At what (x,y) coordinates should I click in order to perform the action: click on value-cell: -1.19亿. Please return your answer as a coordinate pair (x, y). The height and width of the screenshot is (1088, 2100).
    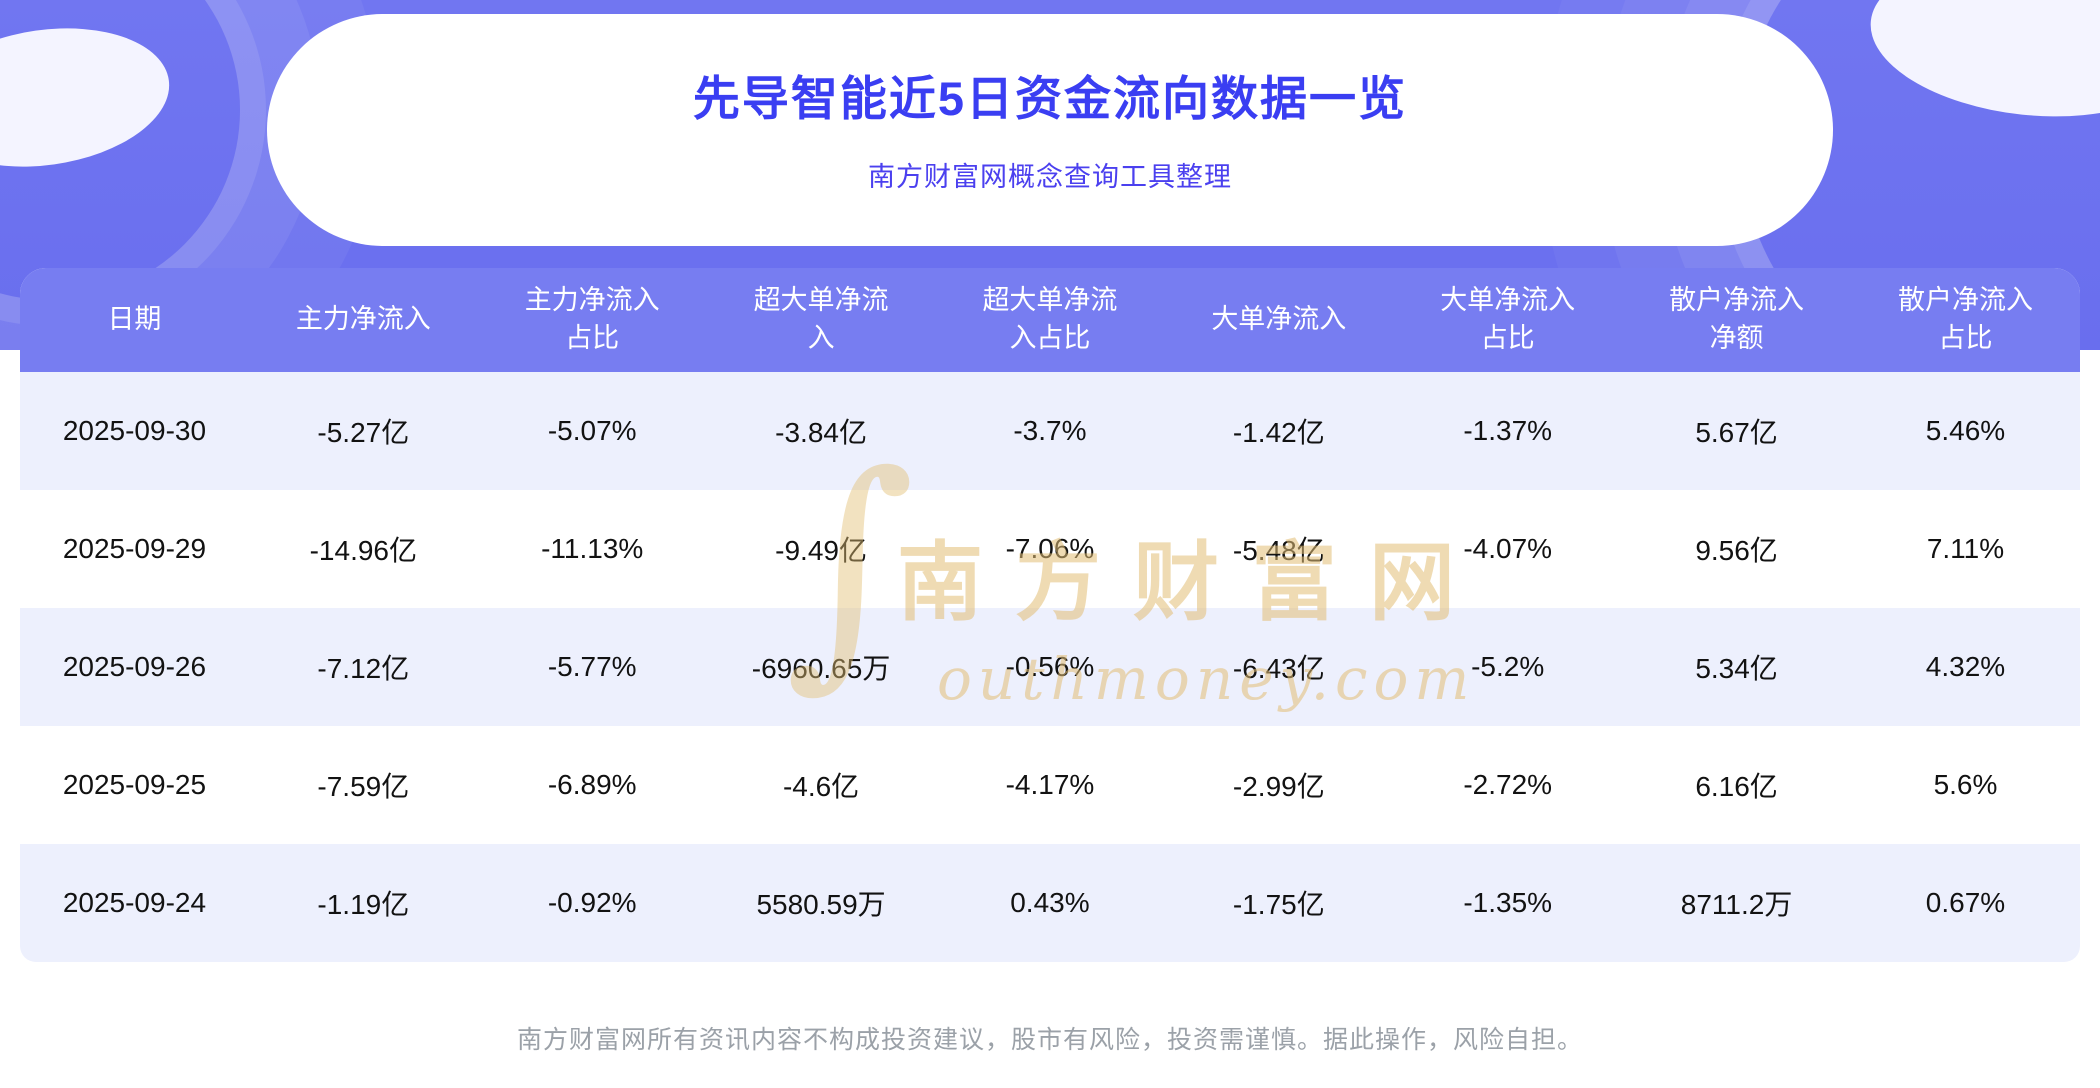
    Looking at the image, I should click on (363, 904).